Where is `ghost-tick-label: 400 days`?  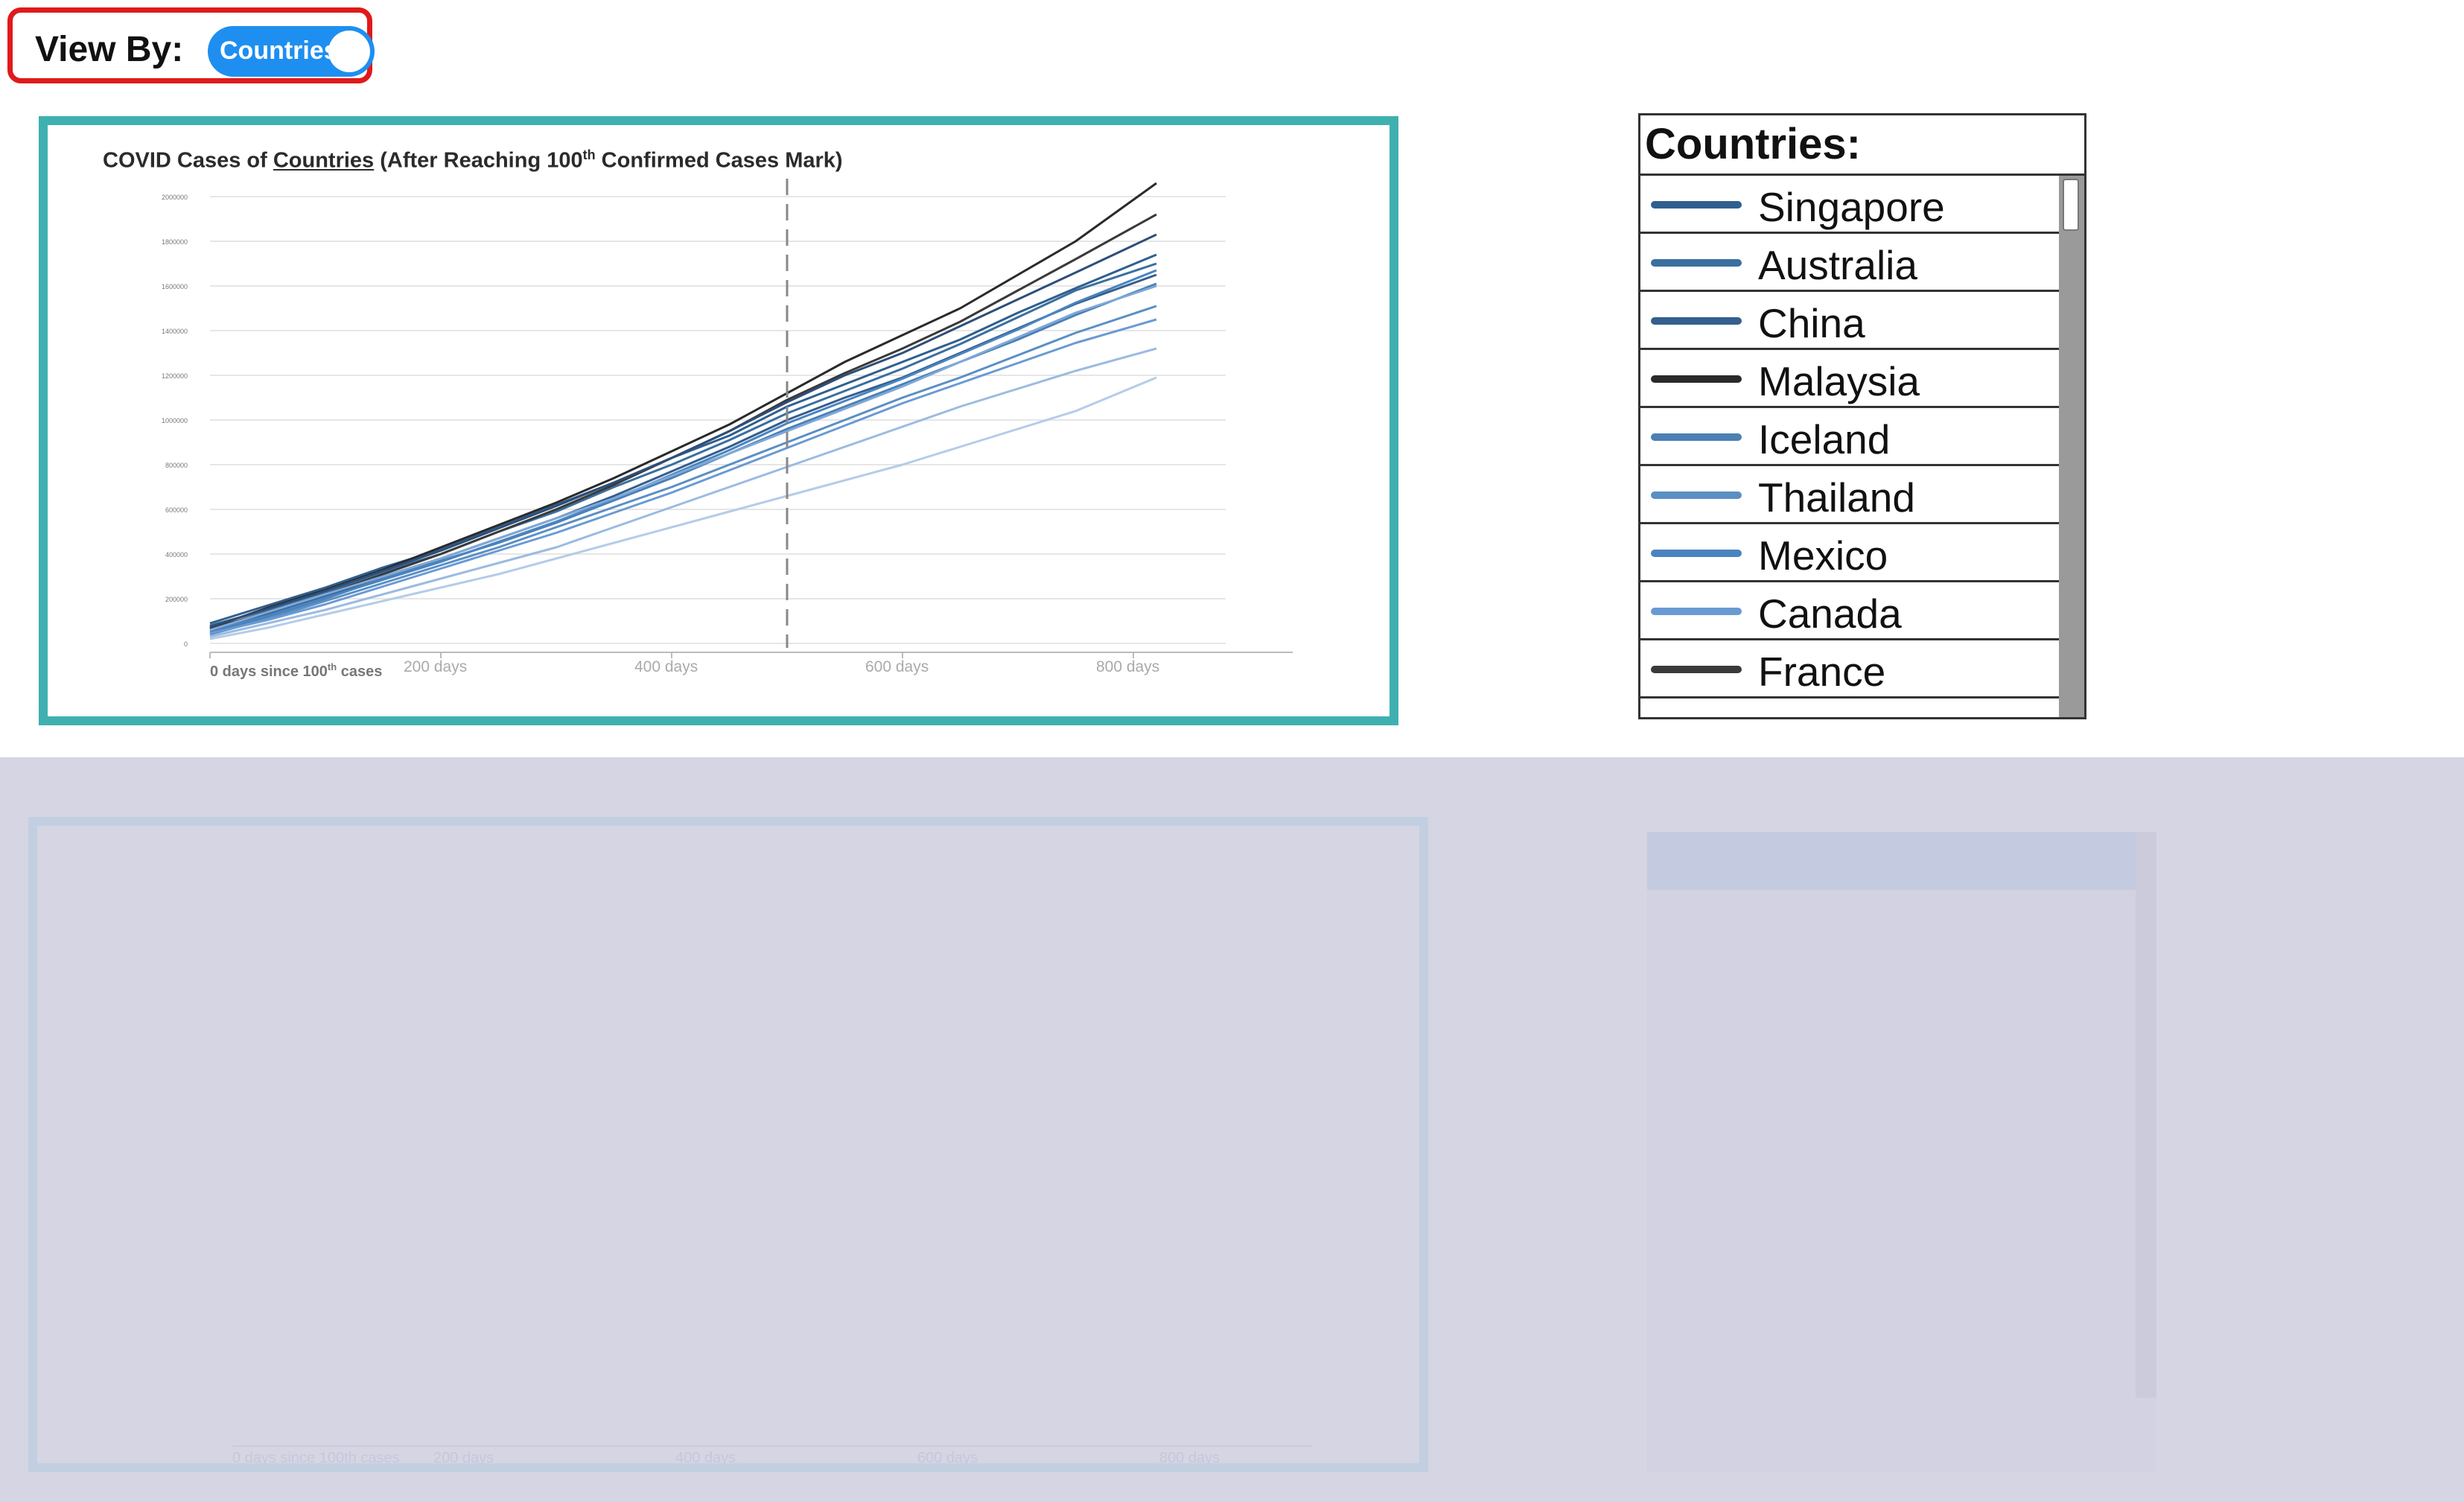 ghost-tick-label: 400 days is located at coordinates (706, 1458).